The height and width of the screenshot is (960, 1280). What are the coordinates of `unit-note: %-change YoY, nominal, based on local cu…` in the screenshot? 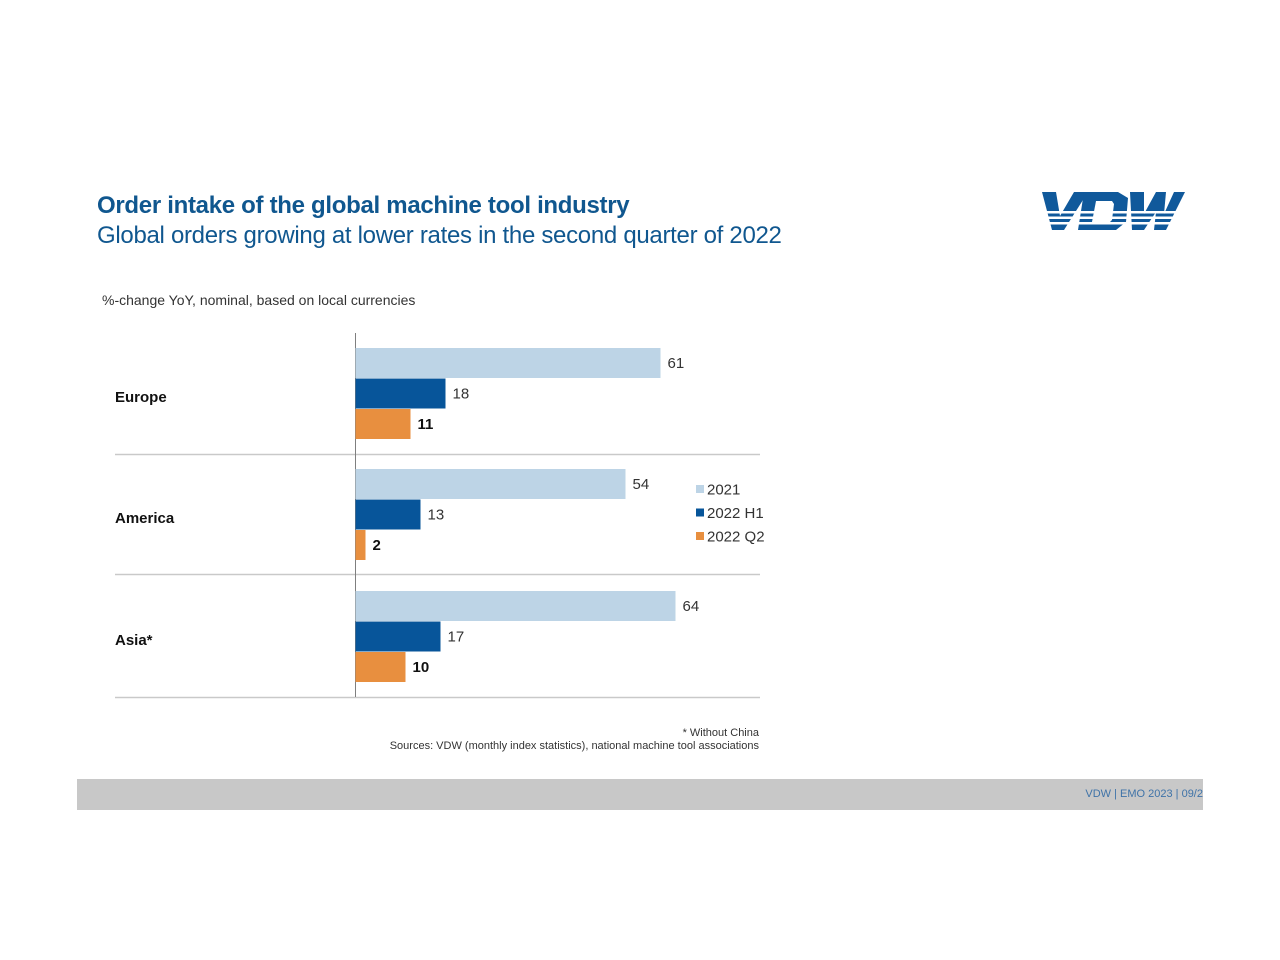 It's located at (259, 300).